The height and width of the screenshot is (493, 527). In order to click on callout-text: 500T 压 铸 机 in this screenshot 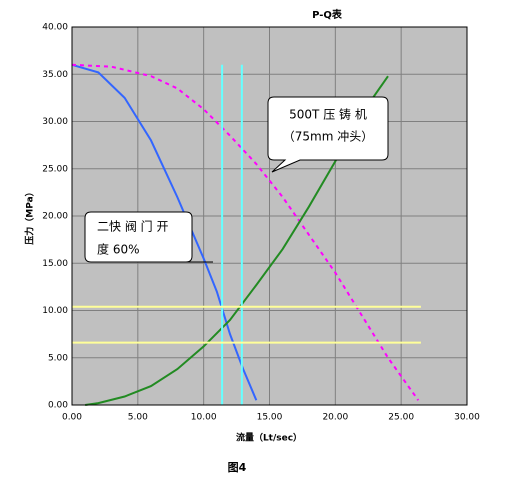, I will do `click(328, 114)`.